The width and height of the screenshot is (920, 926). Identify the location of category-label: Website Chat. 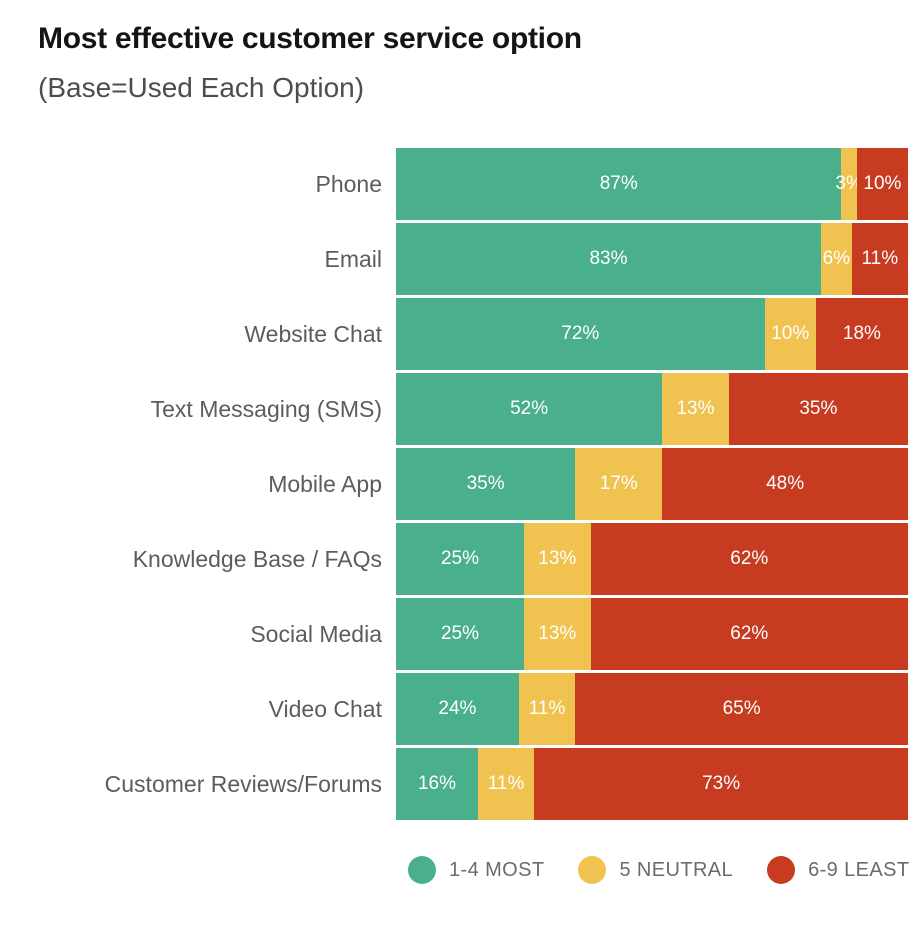
(313, 333).